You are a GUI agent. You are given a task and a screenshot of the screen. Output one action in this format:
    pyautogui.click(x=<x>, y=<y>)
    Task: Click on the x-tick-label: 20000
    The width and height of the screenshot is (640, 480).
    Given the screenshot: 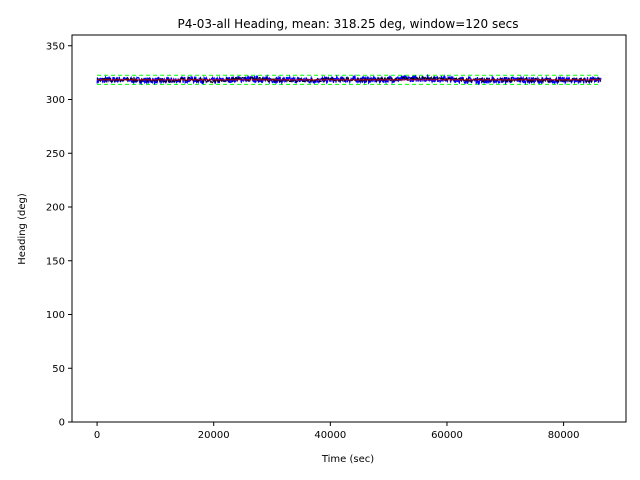 What is the action you would take?
    pyautogui.click(x=214, y=435)
    